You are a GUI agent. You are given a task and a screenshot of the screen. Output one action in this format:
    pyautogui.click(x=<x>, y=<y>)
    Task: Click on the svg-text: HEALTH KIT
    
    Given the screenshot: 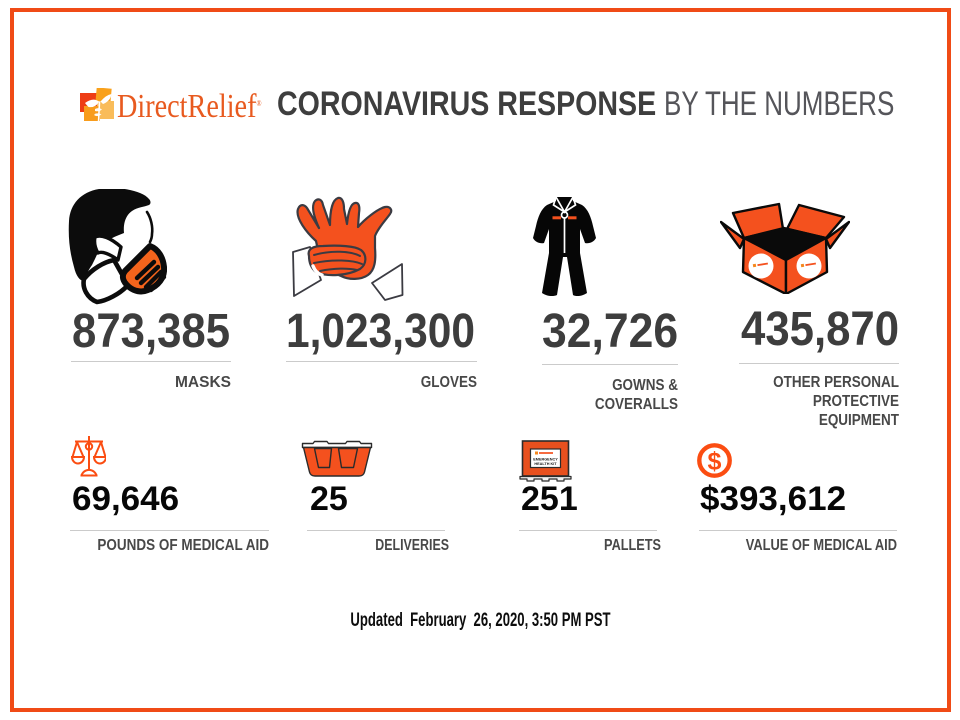 What is the action you would take?
    pyautogui.click(x=545, y=464)
    